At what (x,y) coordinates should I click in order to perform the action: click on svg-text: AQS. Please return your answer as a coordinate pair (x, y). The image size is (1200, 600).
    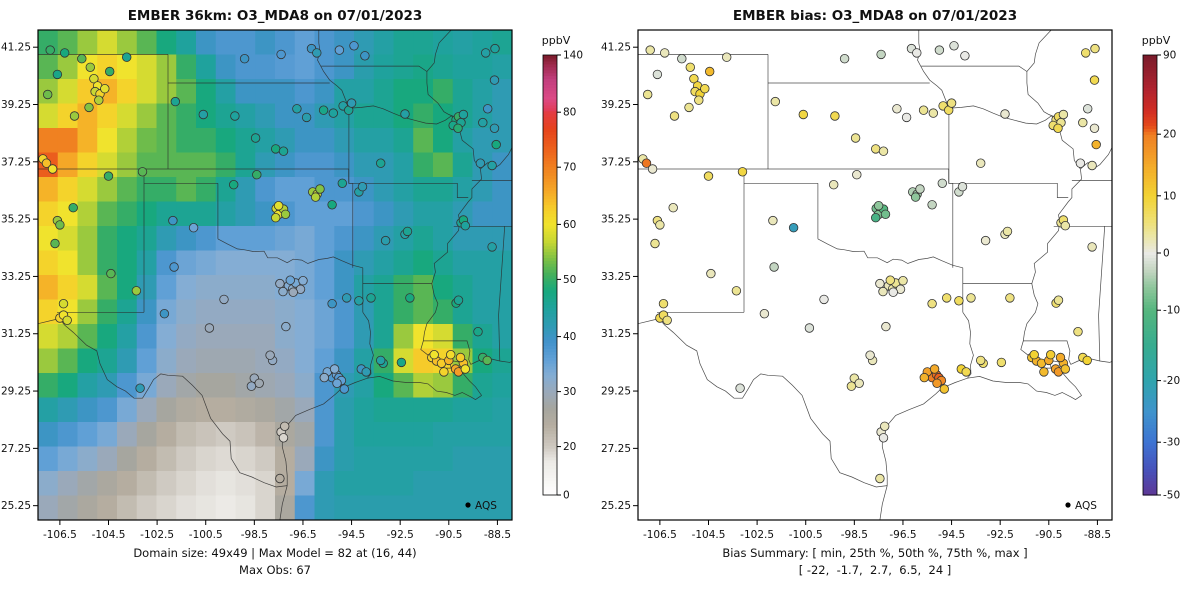
    Looking at the image, I should click on (486, 506).